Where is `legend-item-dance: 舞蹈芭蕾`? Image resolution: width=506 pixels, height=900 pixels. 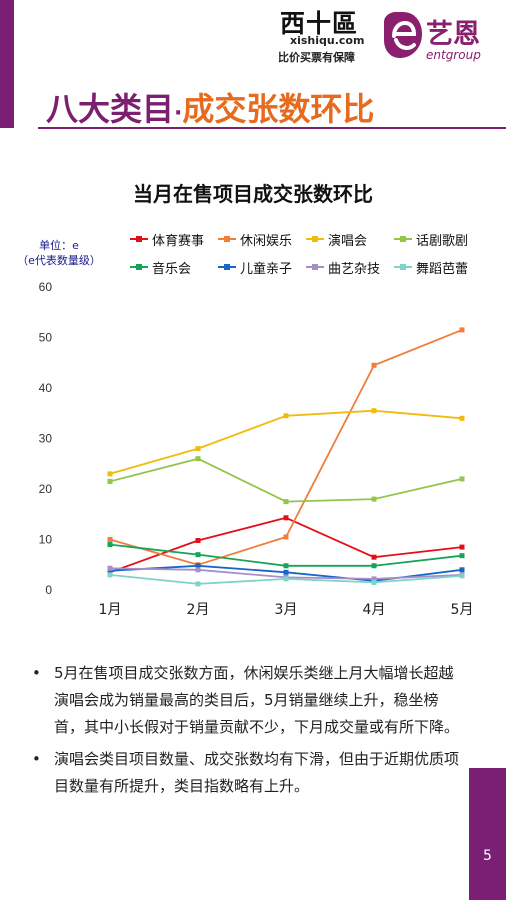 legend-item-dance: 舞蹈芭蕾 is located at coordinates (431, 267).